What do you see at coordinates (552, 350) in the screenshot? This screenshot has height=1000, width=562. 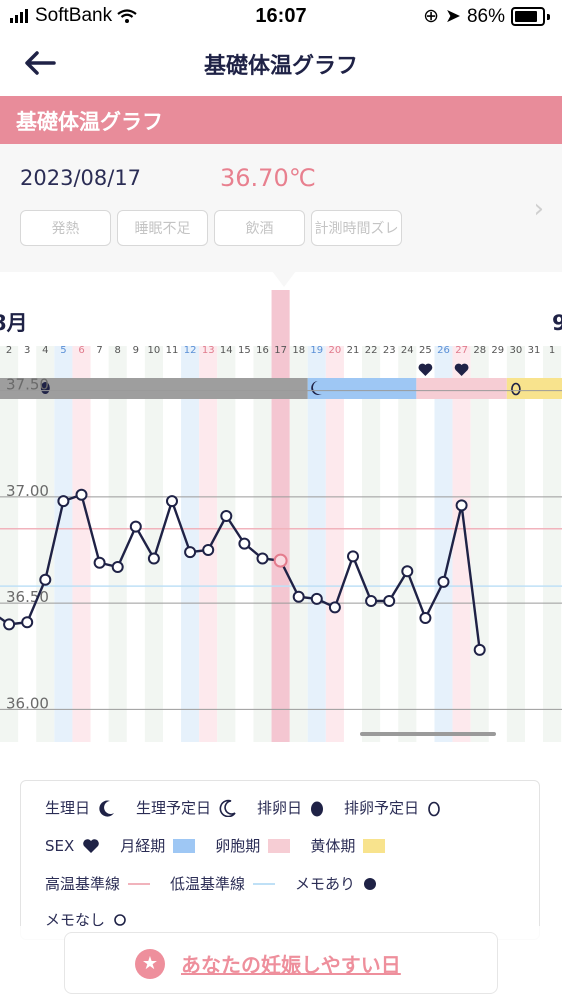 I see `day-tick-label: 1` at bounding box center [552, 350].